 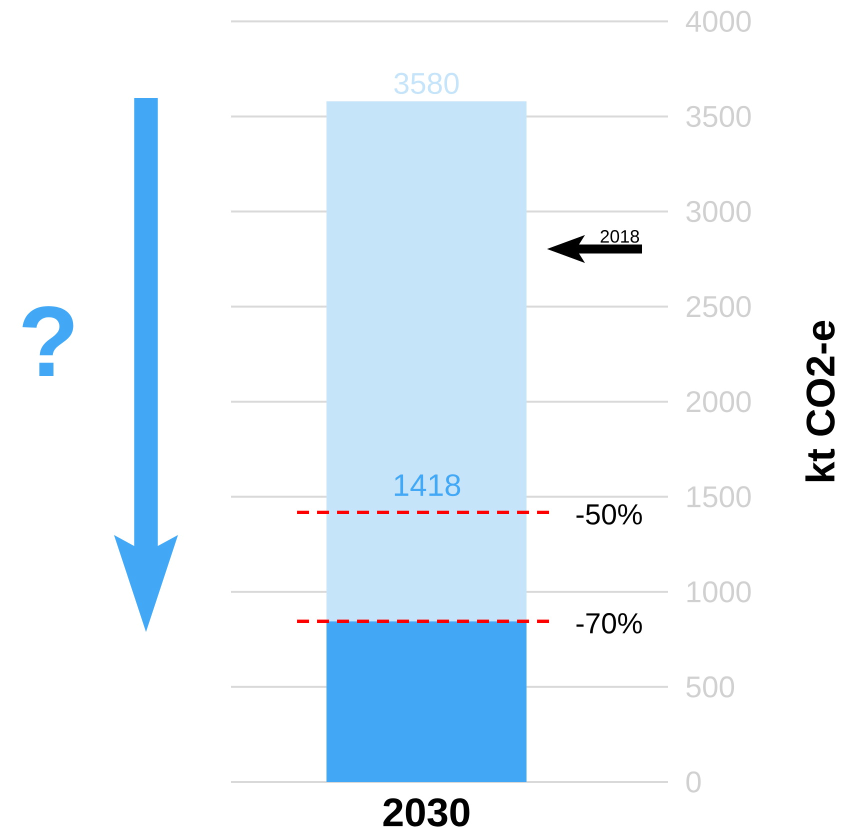 I want to click on total-label: 3580, so click(x=426, y=83).